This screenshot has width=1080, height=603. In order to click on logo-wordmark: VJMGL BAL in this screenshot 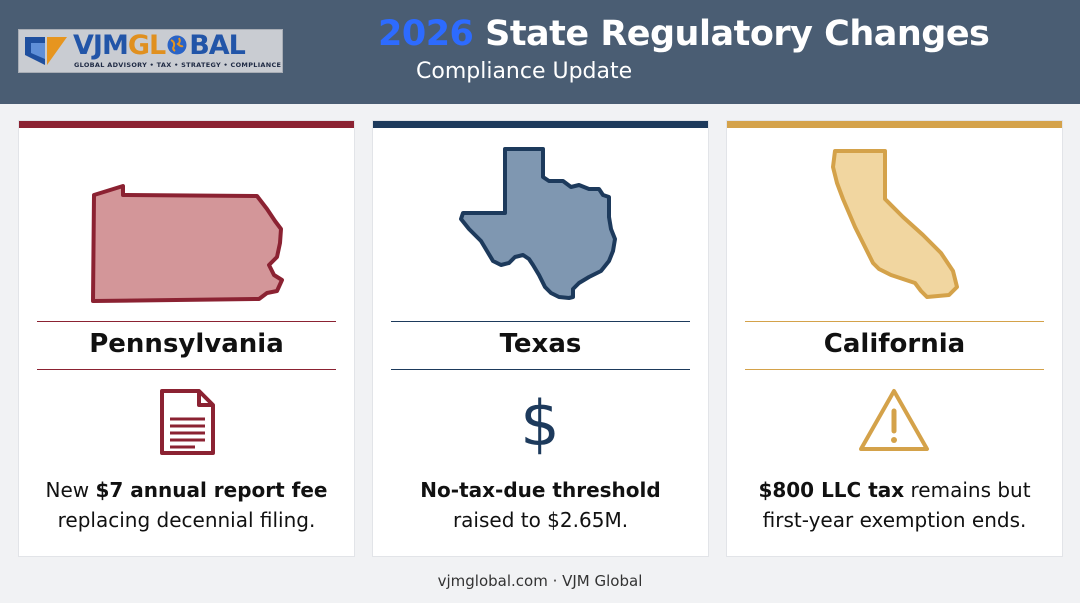, I will do `click(159, 45)`.